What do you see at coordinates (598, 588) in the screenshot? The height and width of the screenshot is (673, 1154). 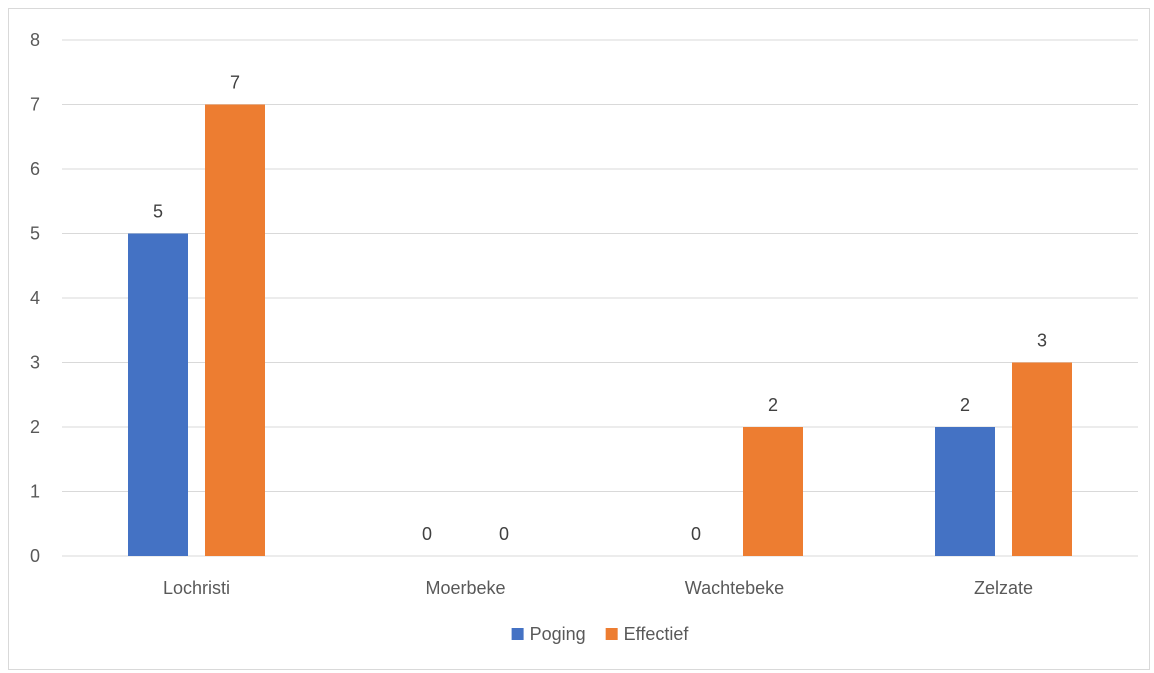 I see `x-axis-tick-labels: Lochristi Moerbeke Wachtebeke Zelzate` at bounding box center [598, 588].